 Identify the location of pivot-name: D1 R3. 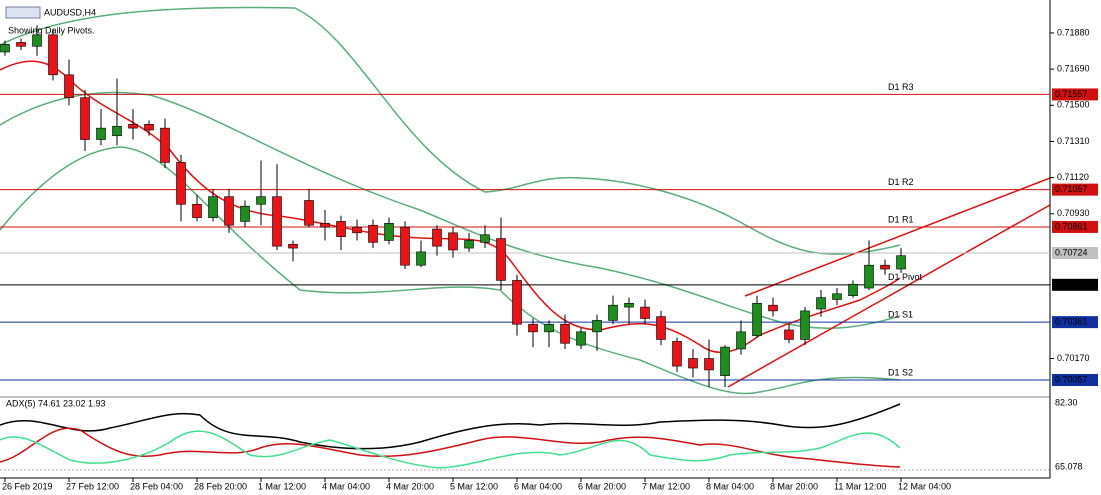
(901, 87).